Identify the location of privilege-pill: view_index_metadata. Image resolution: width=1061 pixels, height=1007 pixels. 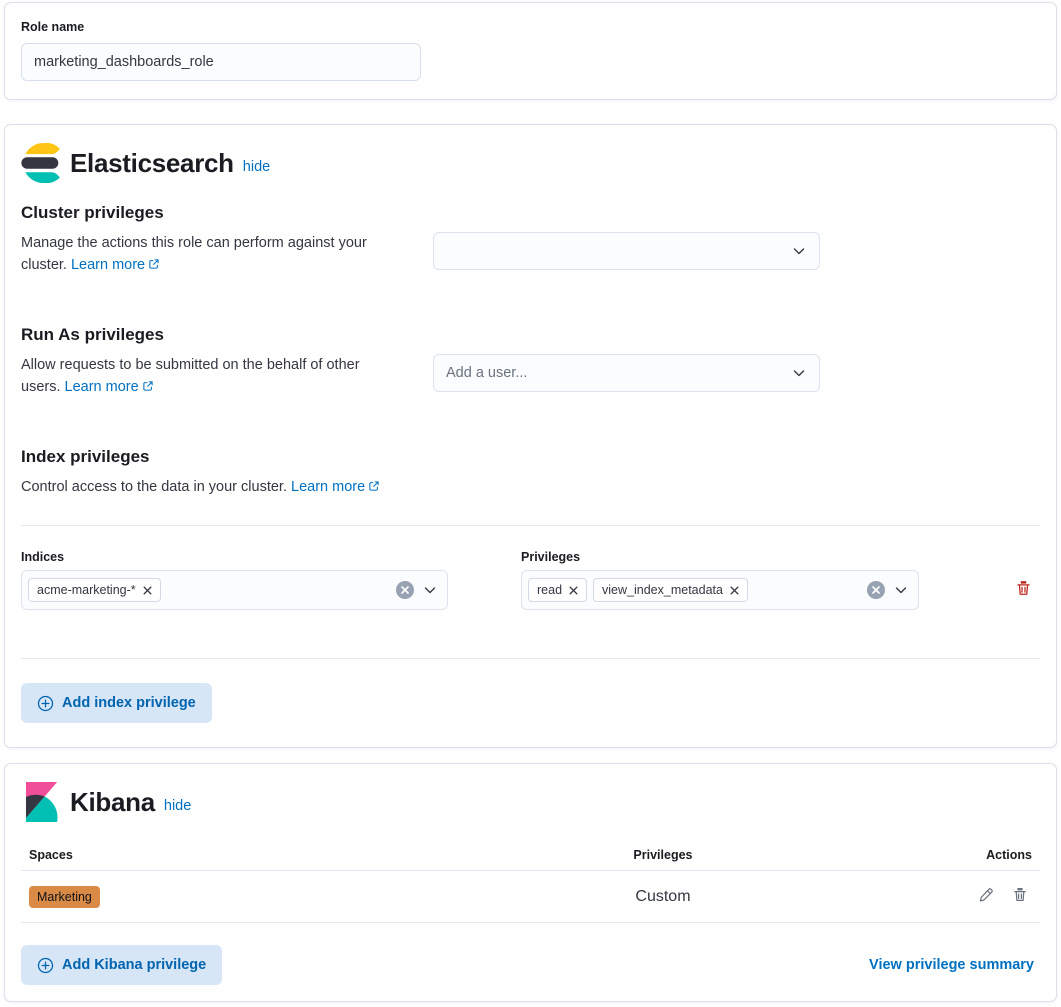
(670, 590).